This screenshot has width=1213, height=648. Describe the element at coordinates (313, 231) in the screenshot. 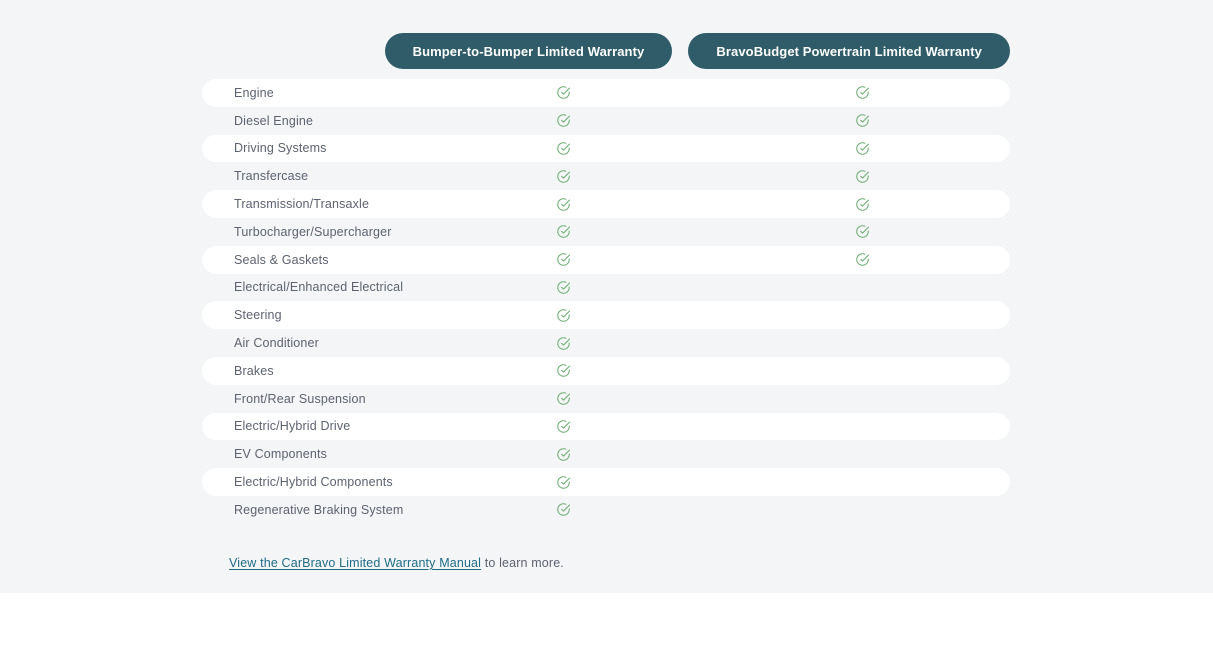

I see `feature-label: Turbocharger/Supercharger` at that location.